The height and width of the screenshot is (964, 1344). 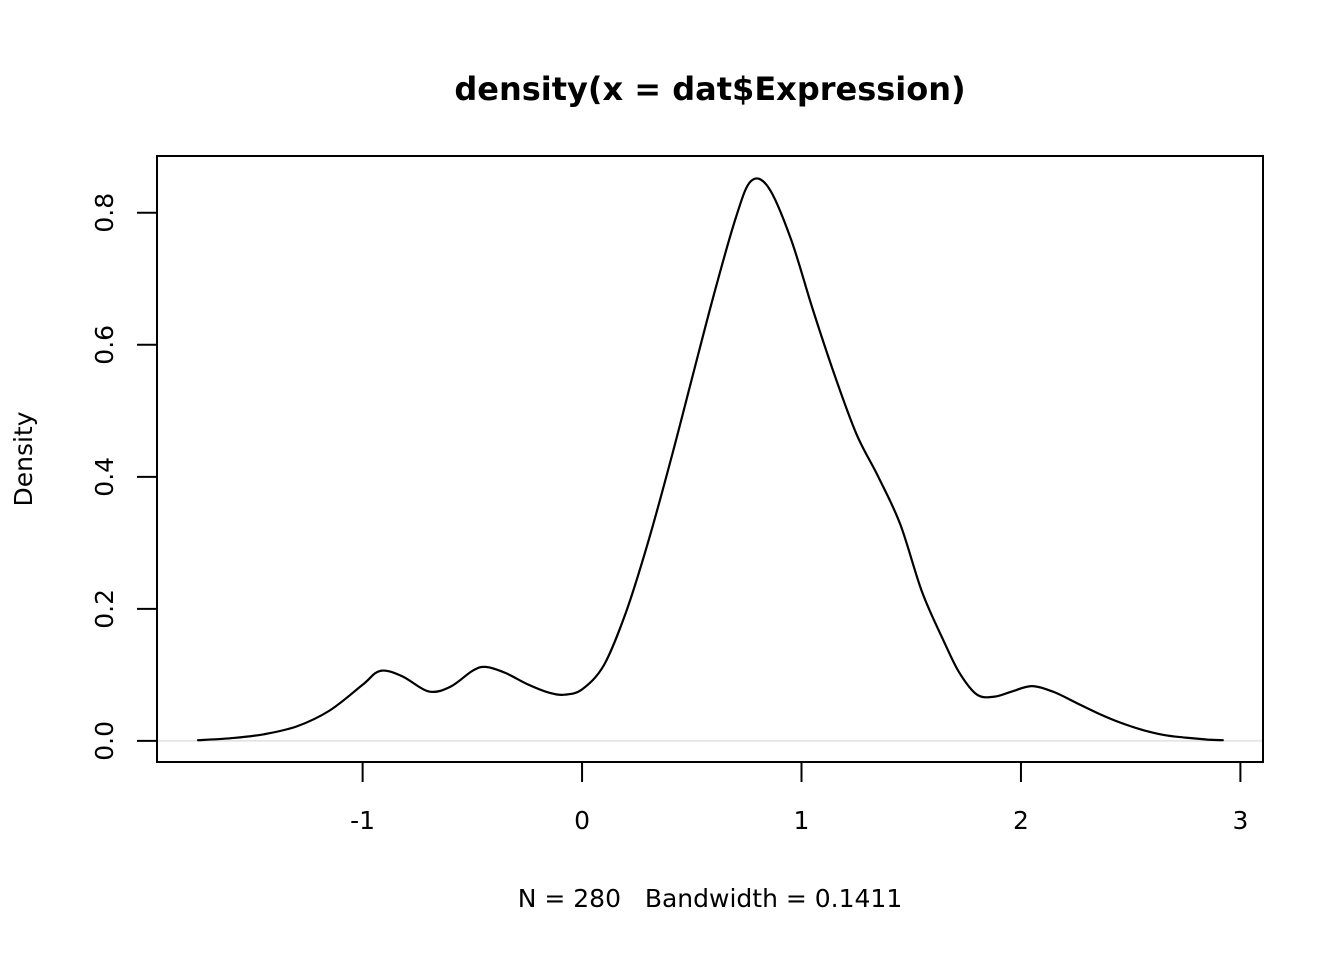 I want to click on x-axis-tick-label: 1, so click(x=802, y=820).